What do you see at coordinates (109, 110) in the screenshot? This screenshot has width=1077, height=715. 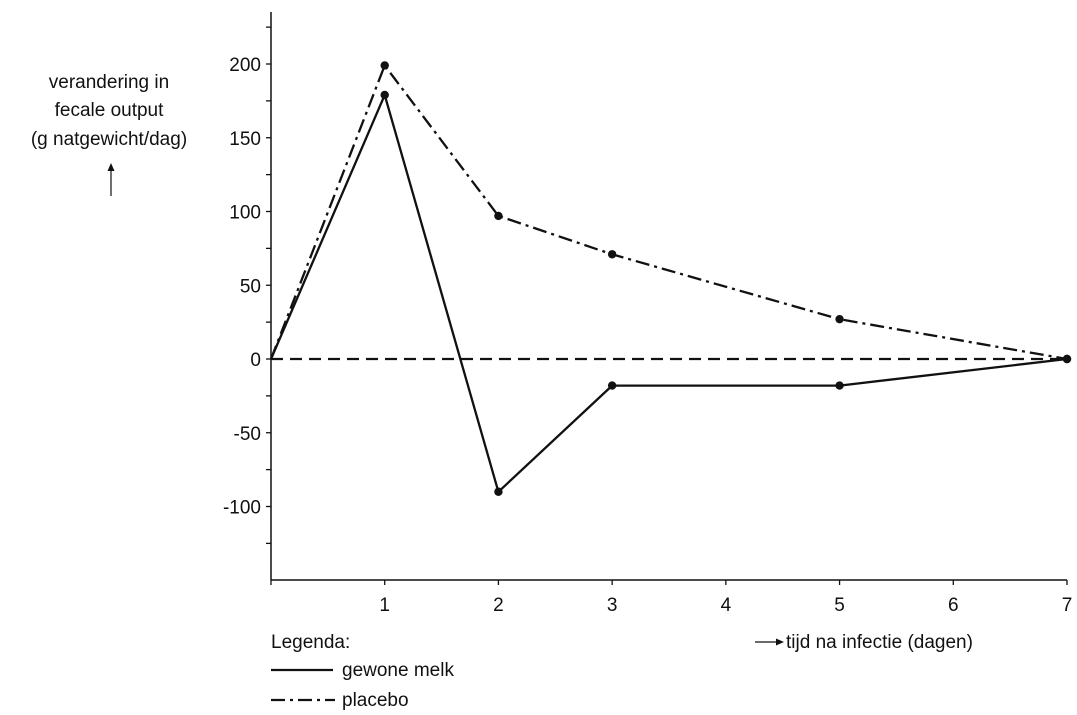 I see `y-axis-label-line-2: fecale output` at bounding box center [109, 110].